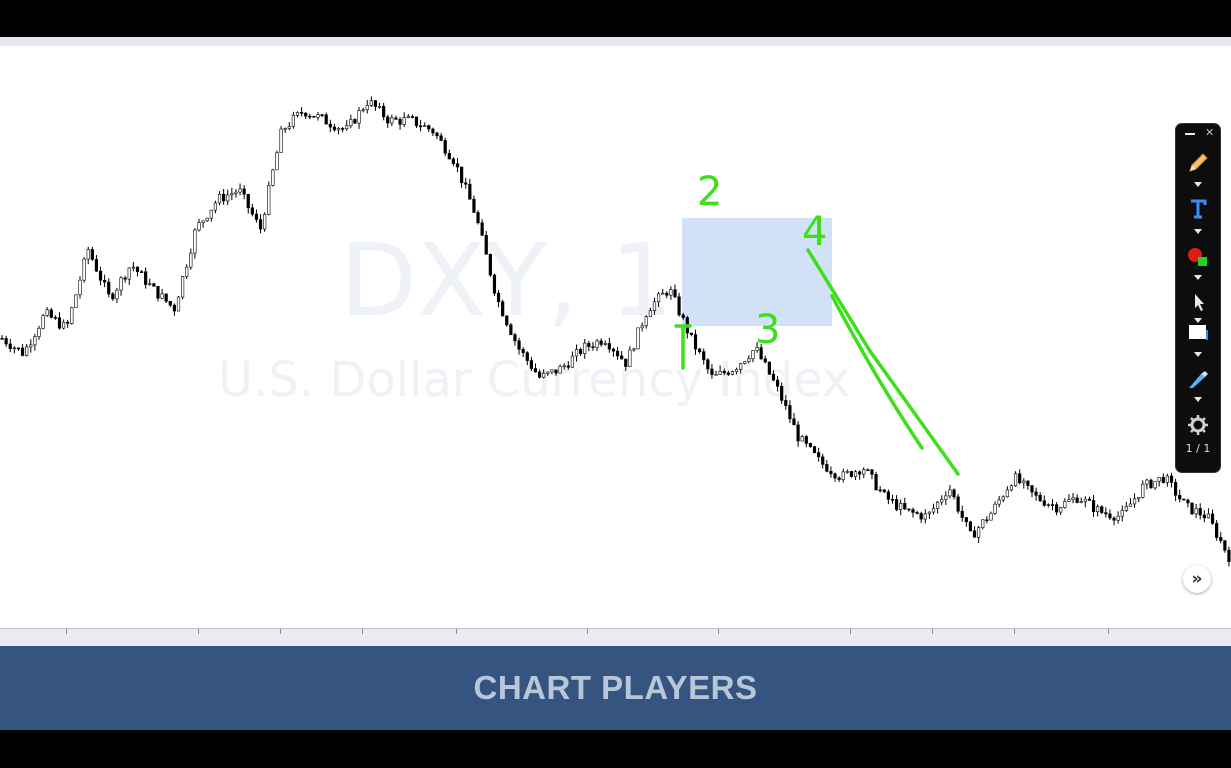  Describe the element at coordinates (539, 280) in the screenshot. I see `symbol-watermark: DXY, 1h` at that location.